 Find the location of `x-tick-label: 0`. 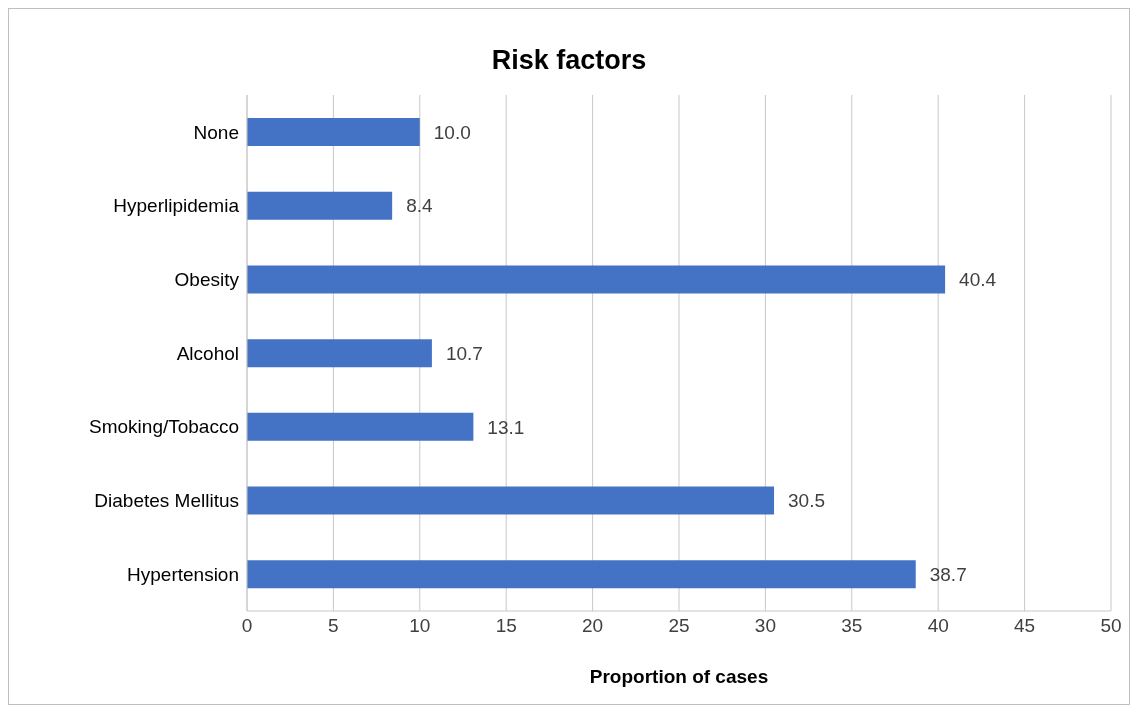

x-tick-label: 0 is located at coordinates (247, 626).